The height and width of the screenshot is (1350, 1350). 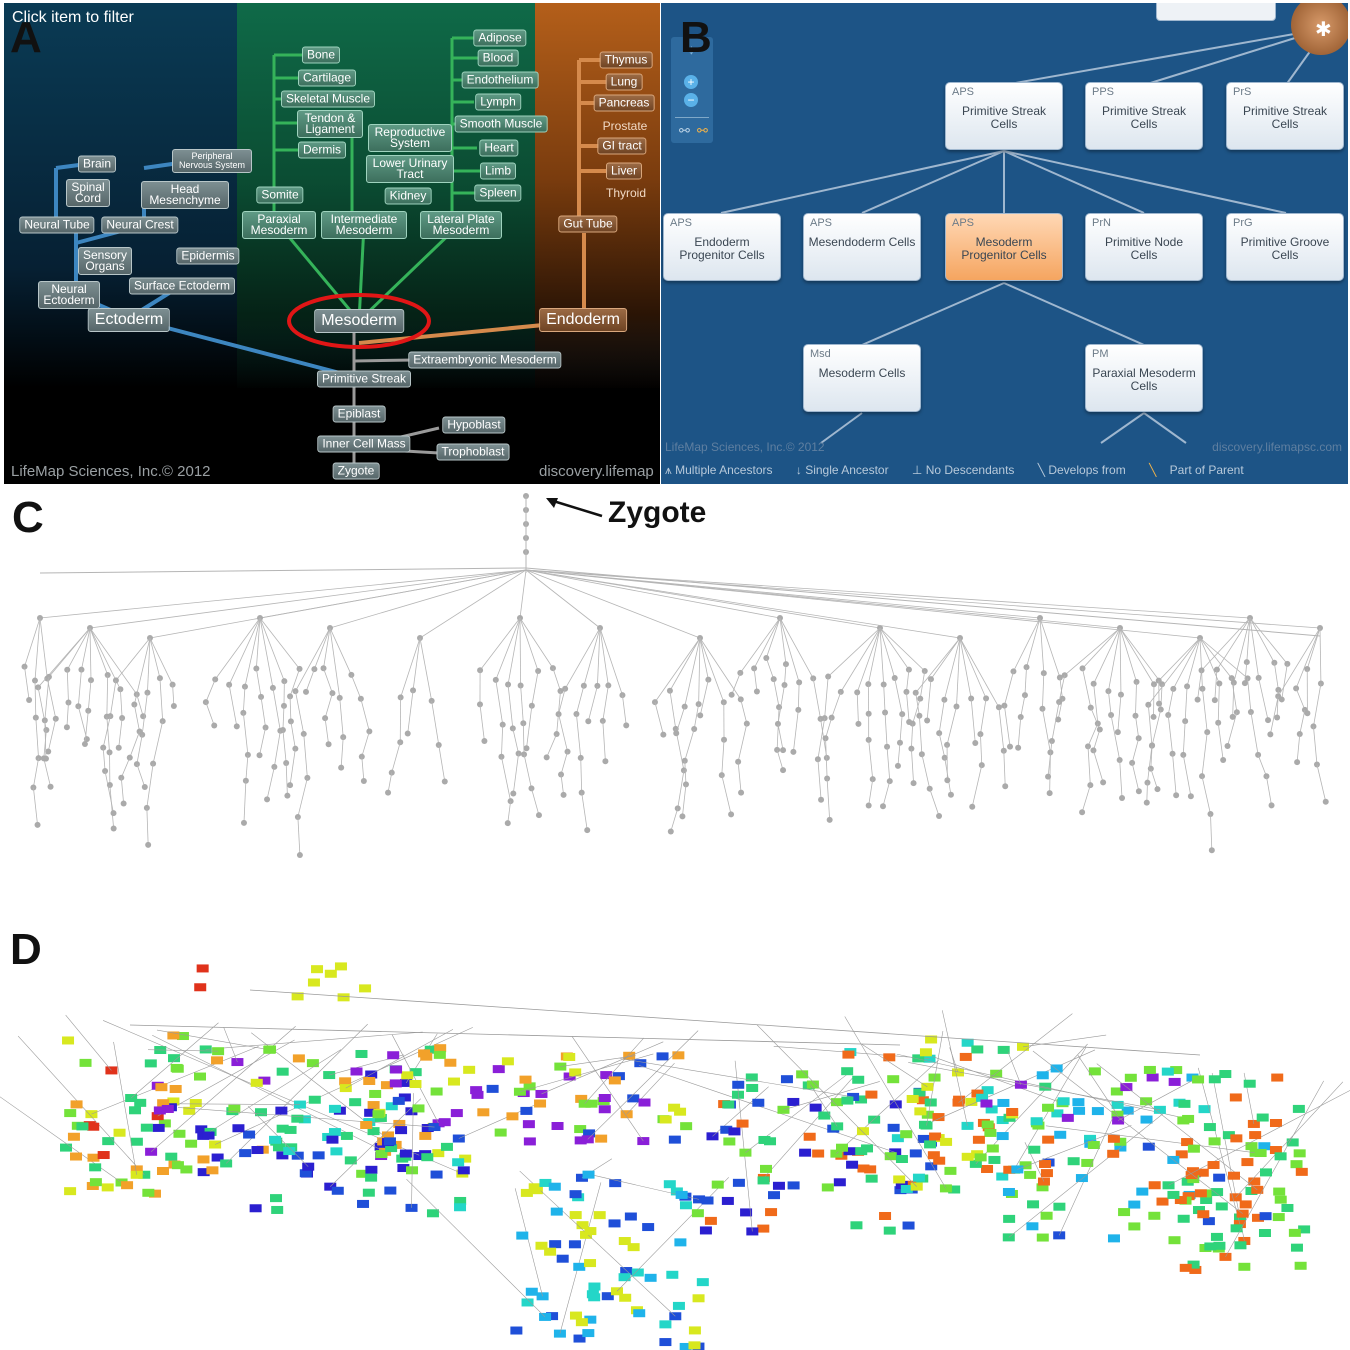 I want to click on zoom-out-icon: −, so click(x=691, y=100).